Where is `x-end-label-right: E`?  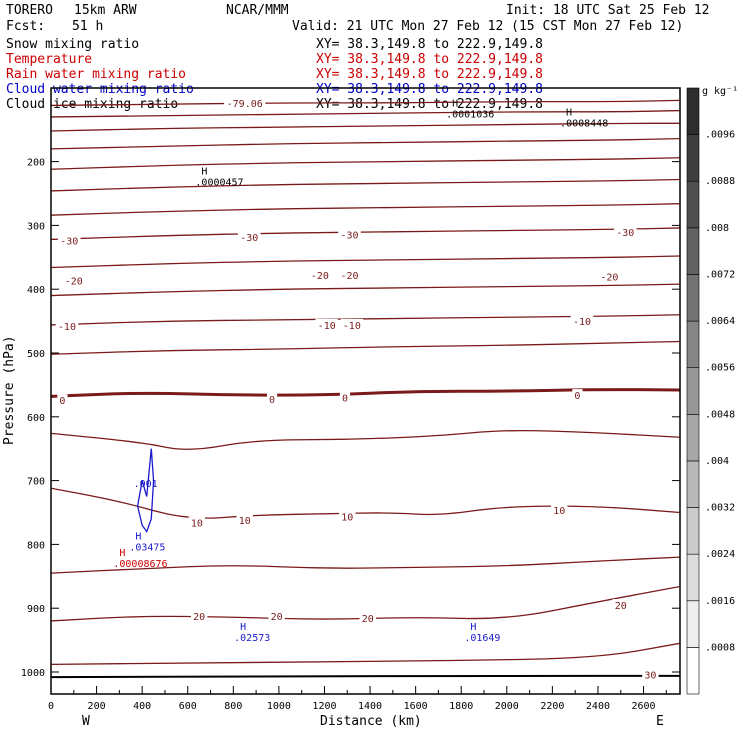 x-end-label-right: E is located at coordinates (660, 721).